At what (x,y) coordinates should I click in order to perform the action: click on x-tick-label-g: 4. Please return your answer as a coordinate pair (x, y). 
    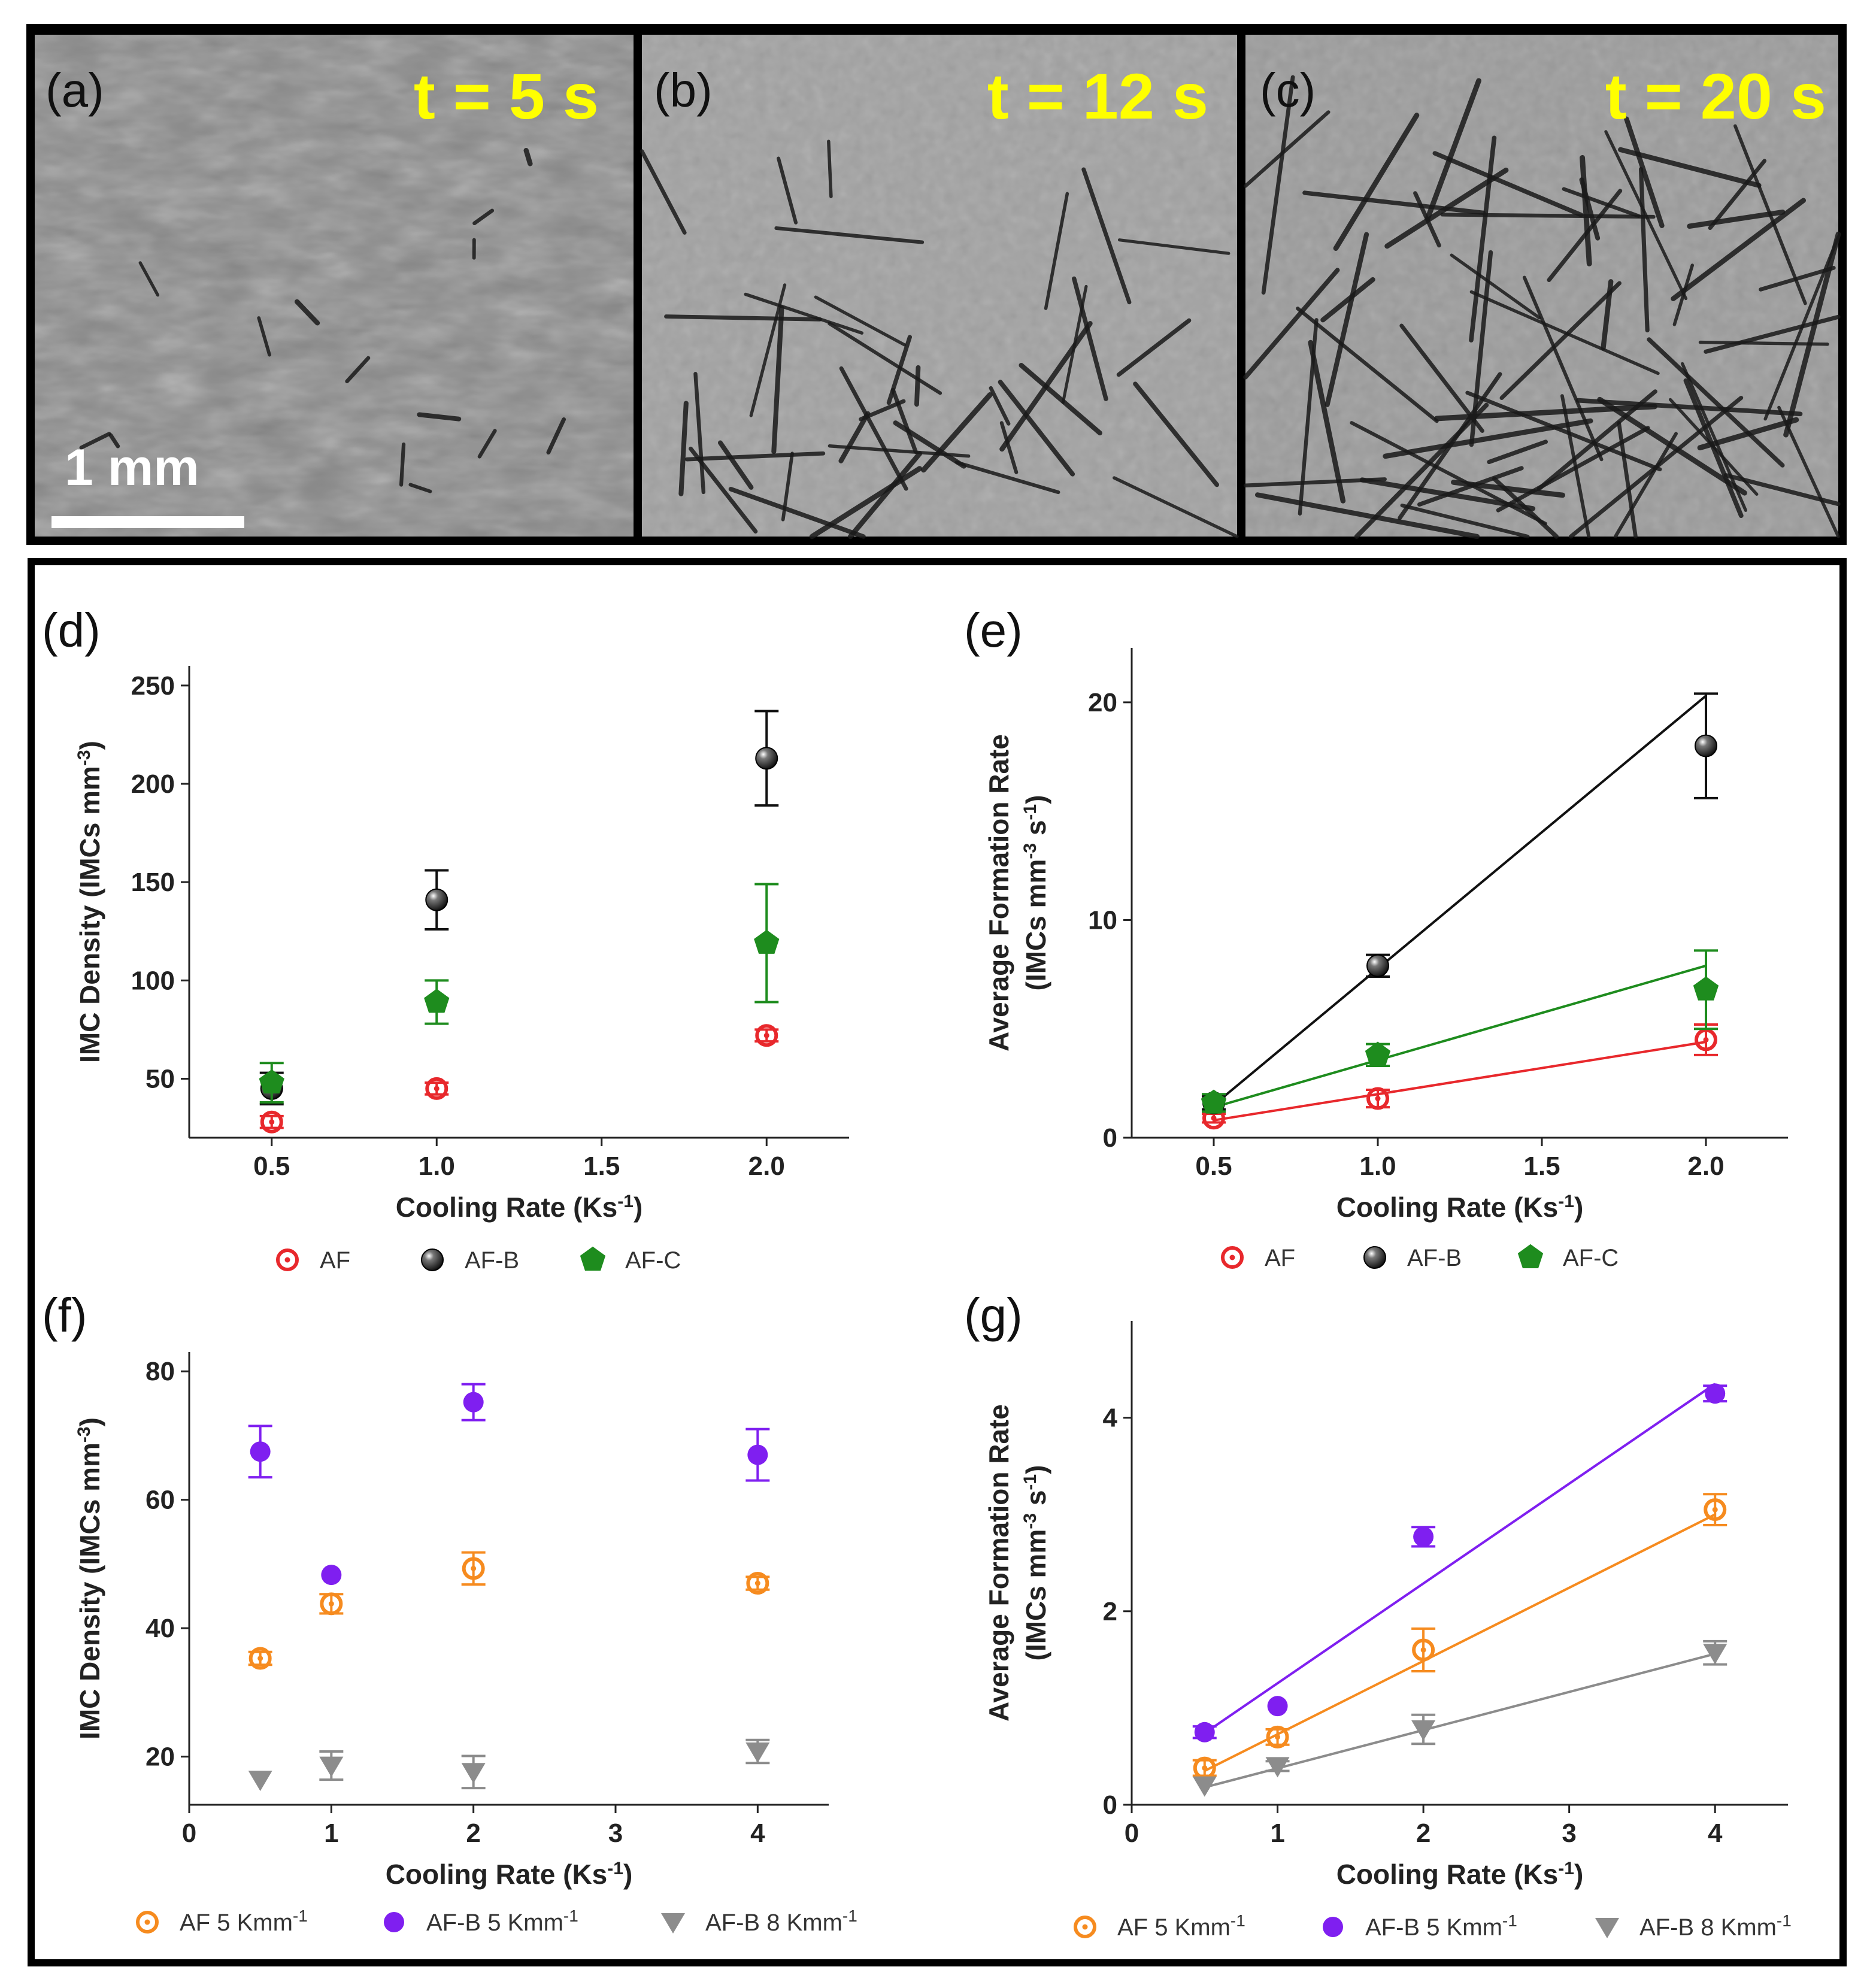
    Looking at the image, I should click on (1715, 1834).